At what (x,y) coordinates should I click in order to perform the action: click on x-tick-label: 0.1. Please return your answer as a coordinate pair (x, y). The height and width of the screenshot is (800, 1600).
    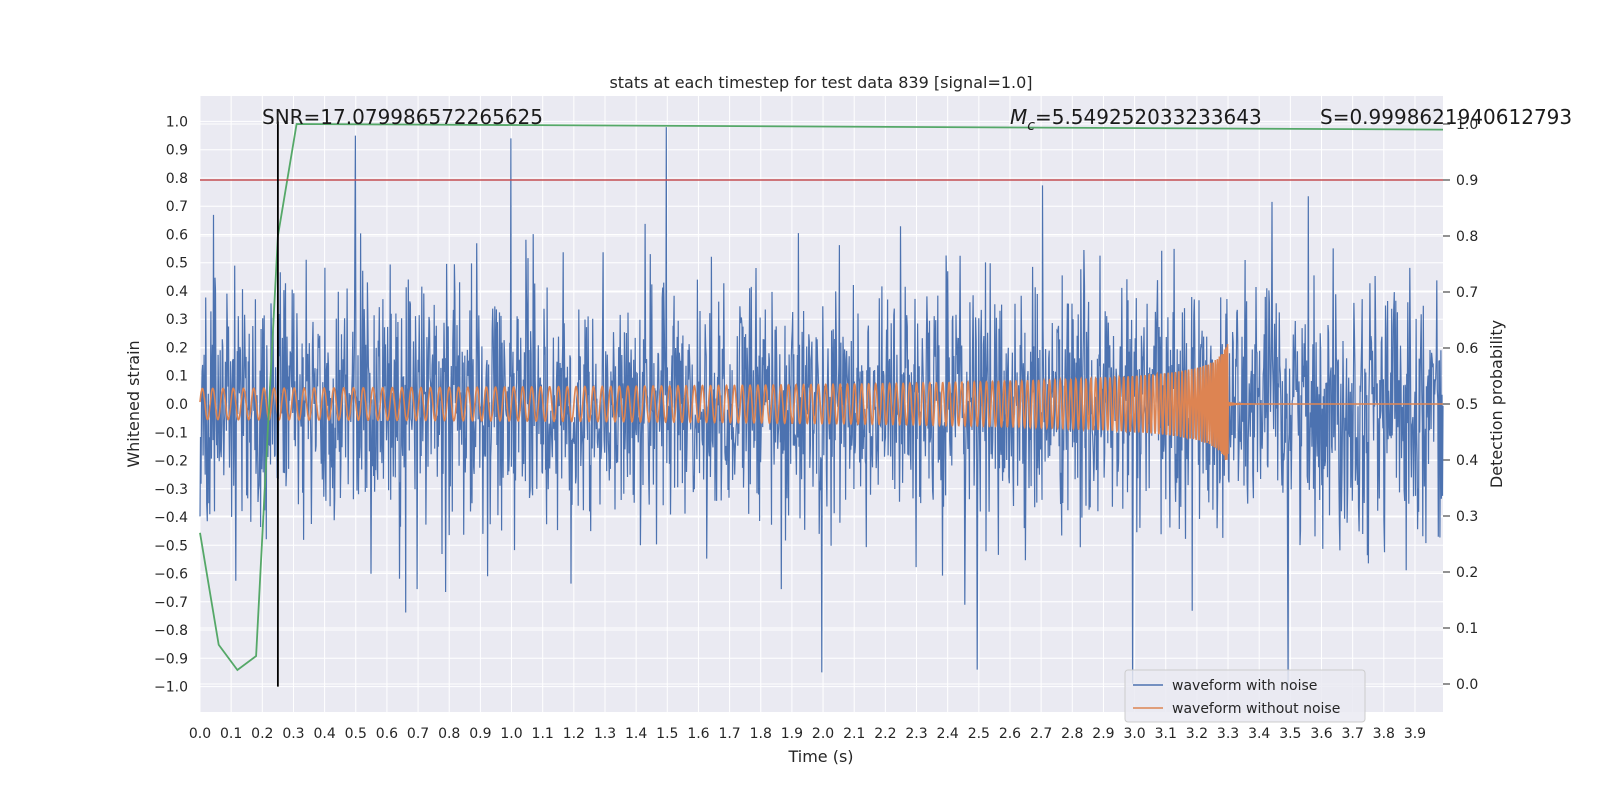
    Looking at the image, I should click on (231, 734).